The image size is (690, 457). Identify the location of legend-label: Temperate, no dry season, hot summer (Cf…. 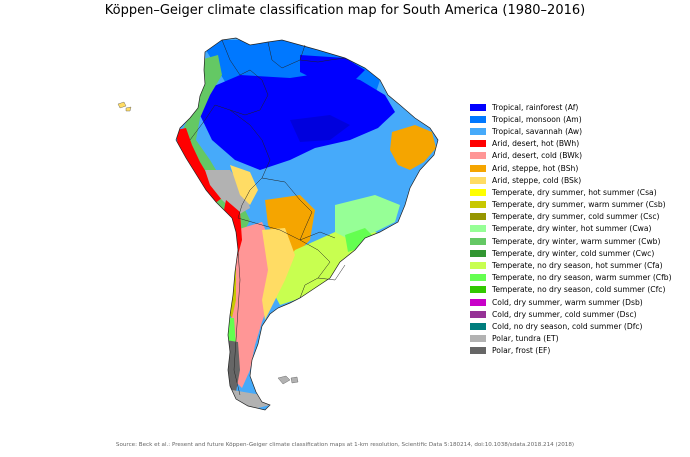
(577, 266).